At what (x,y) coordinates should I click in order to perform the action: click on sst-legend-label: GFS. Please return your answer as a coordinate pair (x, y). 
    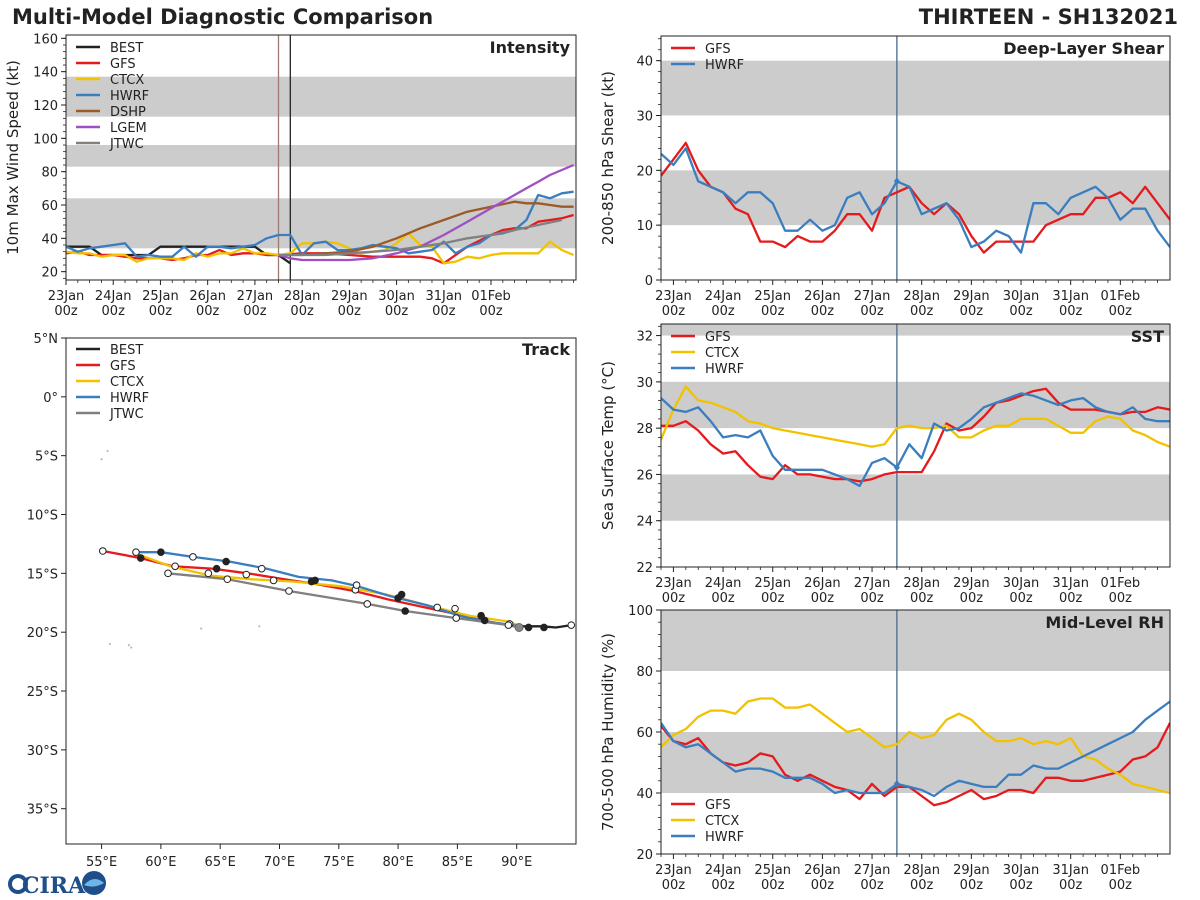
    Looking at the image, I should click on (718, 337).